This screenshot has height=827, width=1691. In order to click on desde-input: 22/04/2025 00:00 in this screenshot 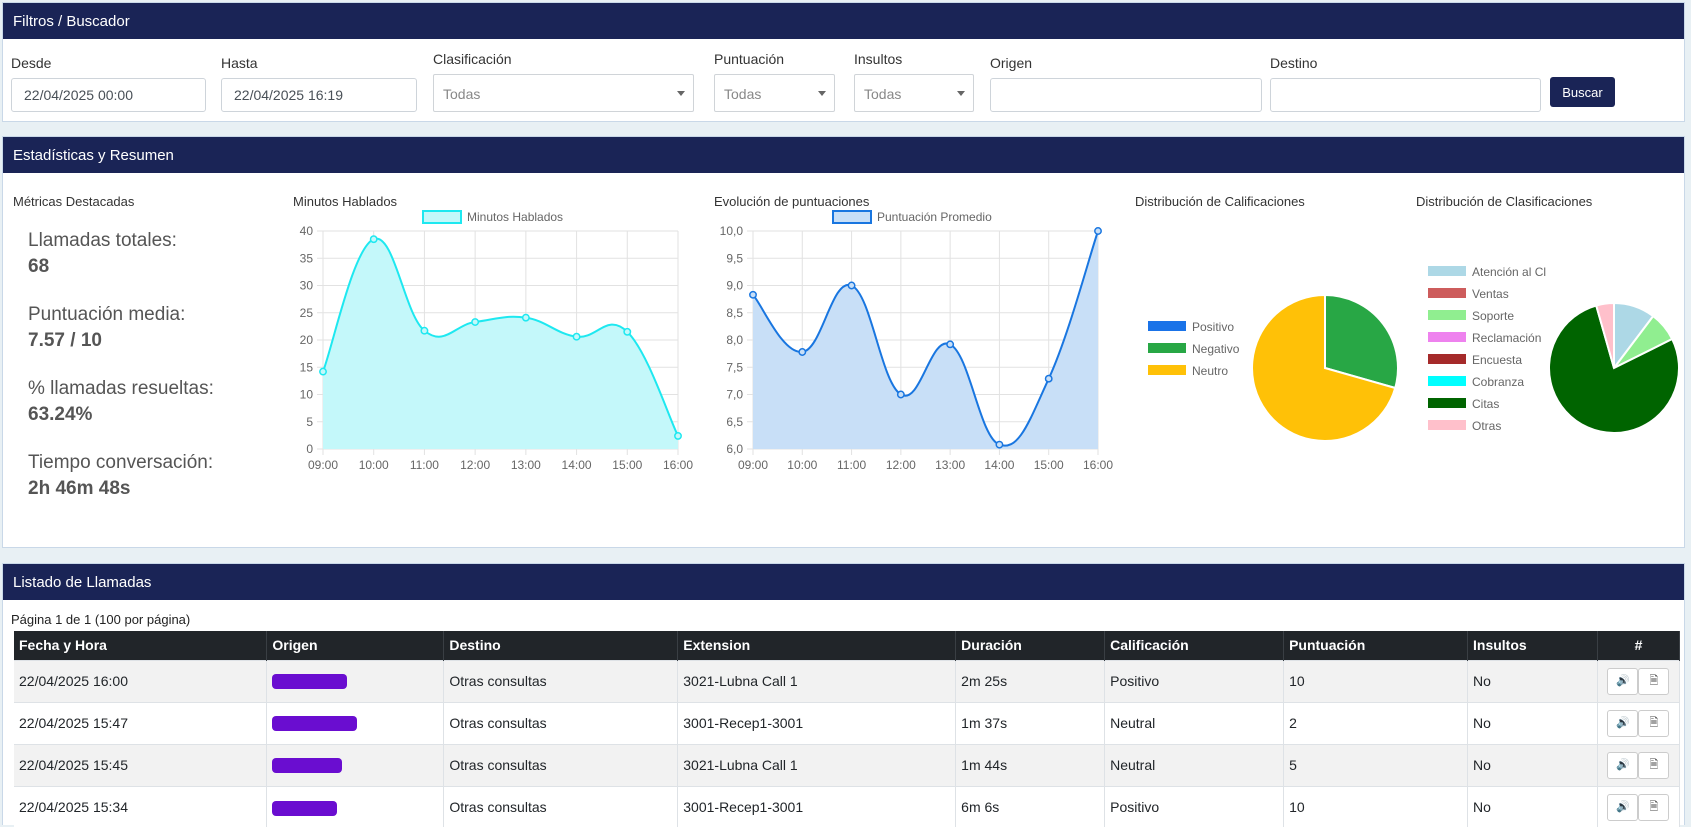, I will do `click(108, 95)`.